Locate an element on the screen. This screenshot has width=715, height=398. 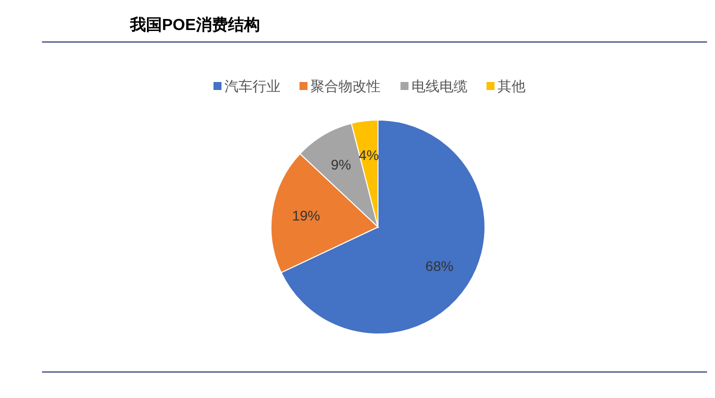
data-label: 19% is located at coordinates (306, 216).